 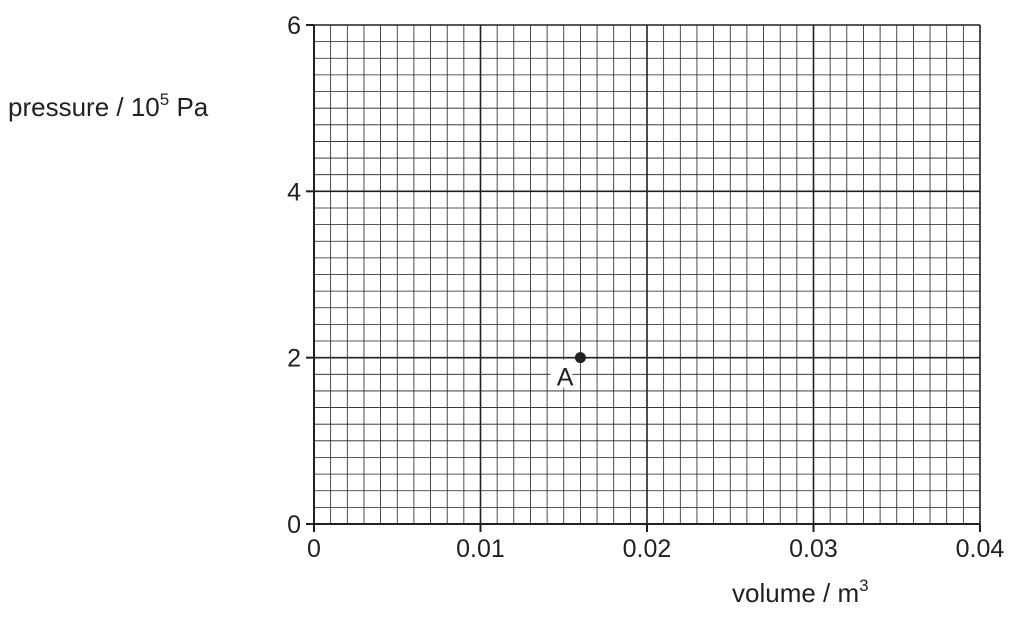 I want to click on x-tick-label: 0.02, so click(x=647, y=549).